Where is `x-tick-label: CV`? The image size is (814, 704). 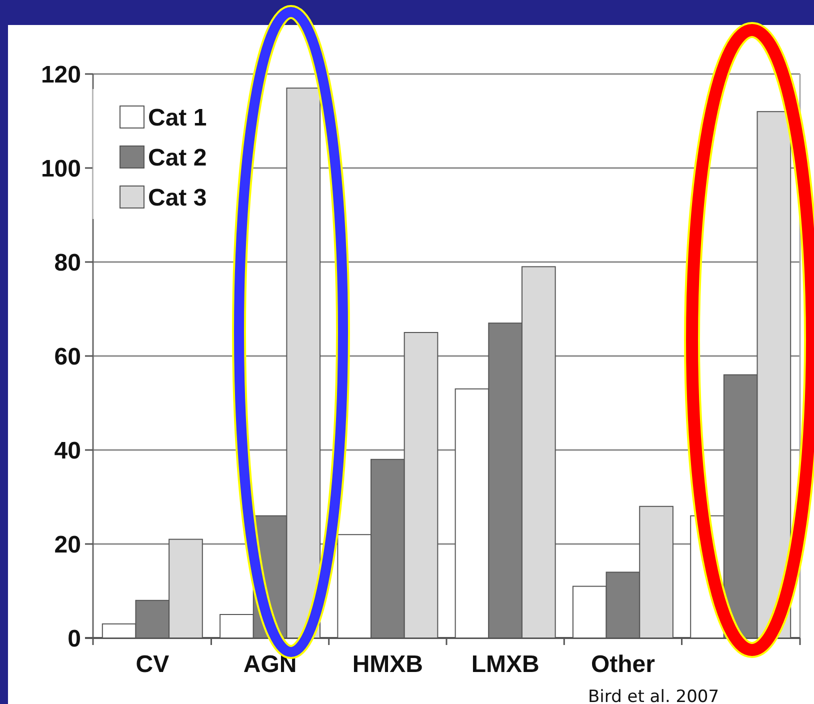
x-tick-label: CV is located at coordinates (153, 664).